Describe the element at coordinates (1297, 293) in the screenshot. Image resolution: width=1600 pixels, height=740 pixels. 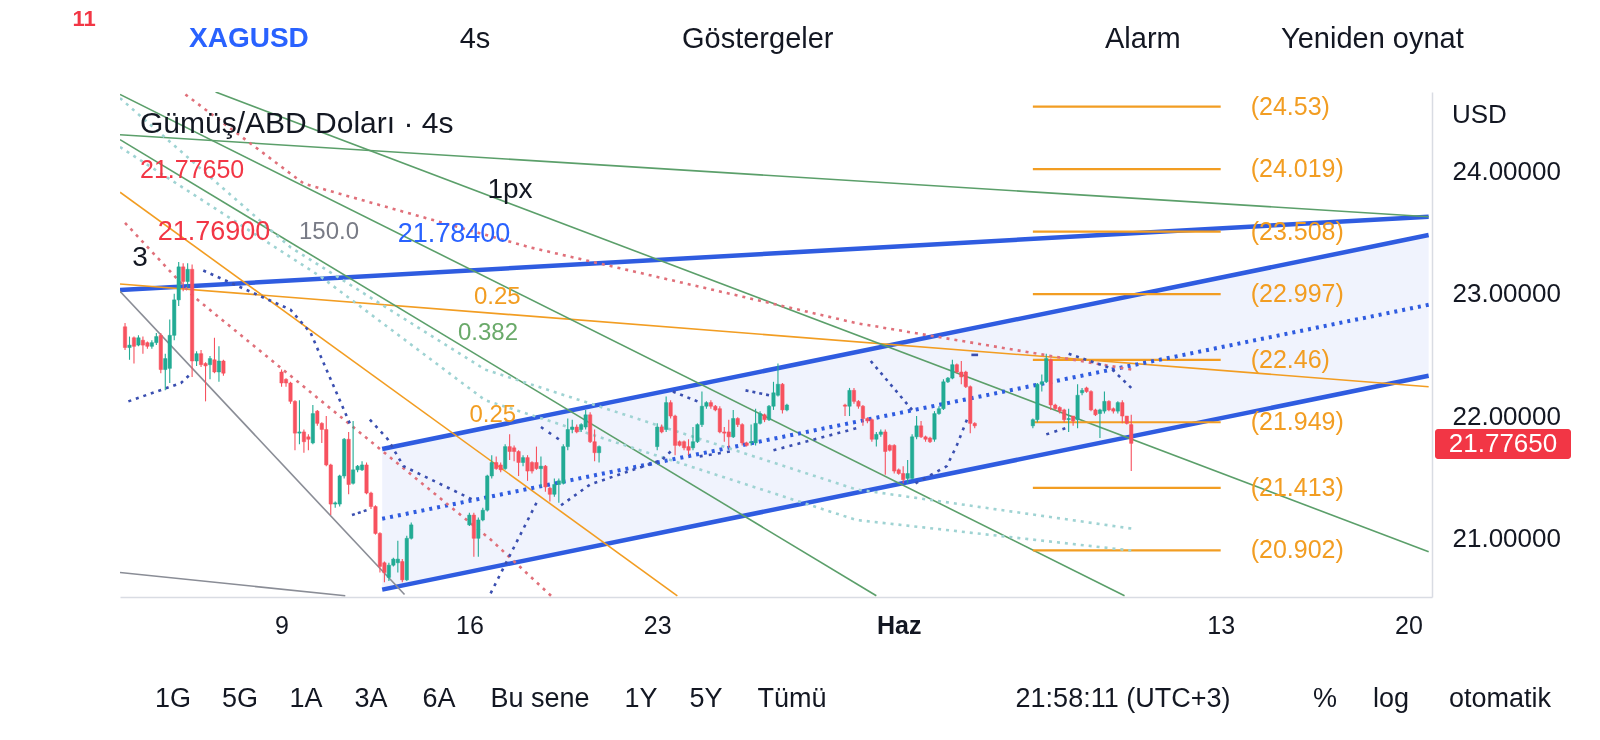
I see `series-label: (22.997)` at that location.